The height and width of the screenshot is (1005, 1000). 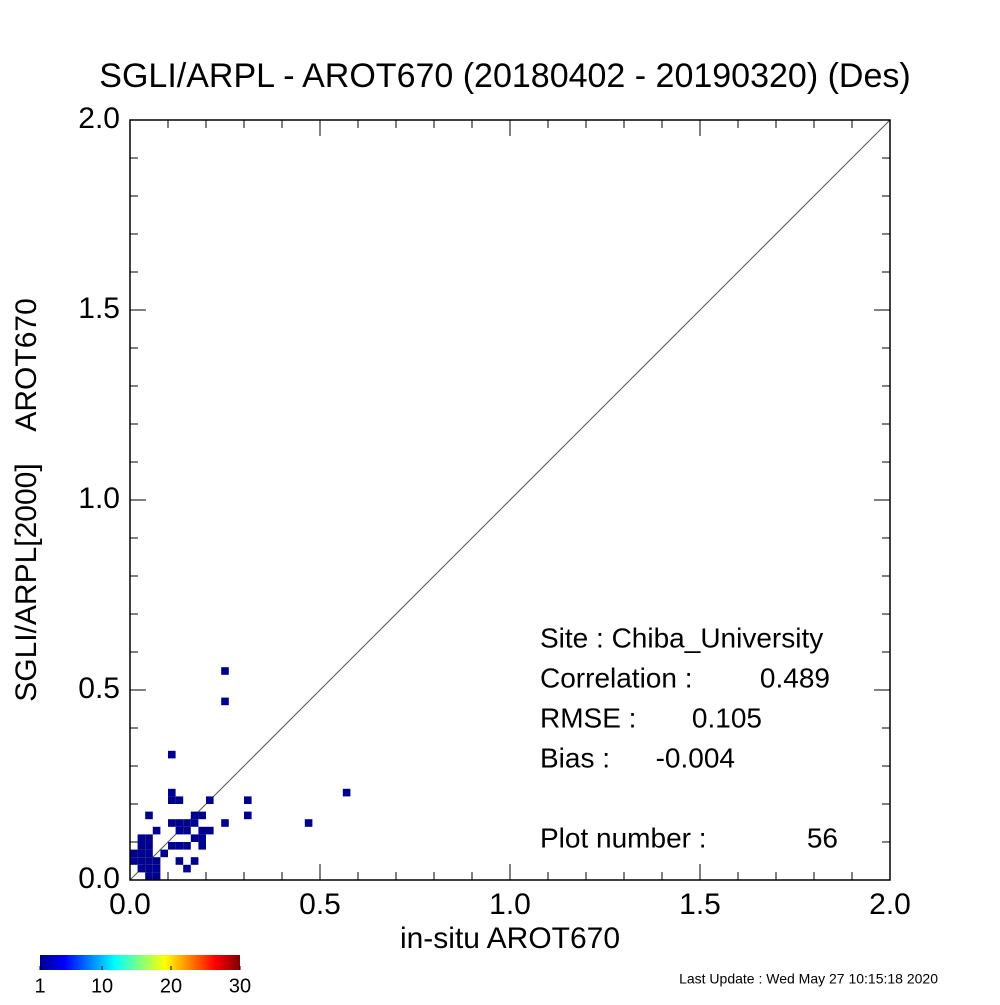 What do you see at coordinates (510, 904) in the screenshot?
I see `x-tick-label: 1.0` at bounding box center [510, 904].